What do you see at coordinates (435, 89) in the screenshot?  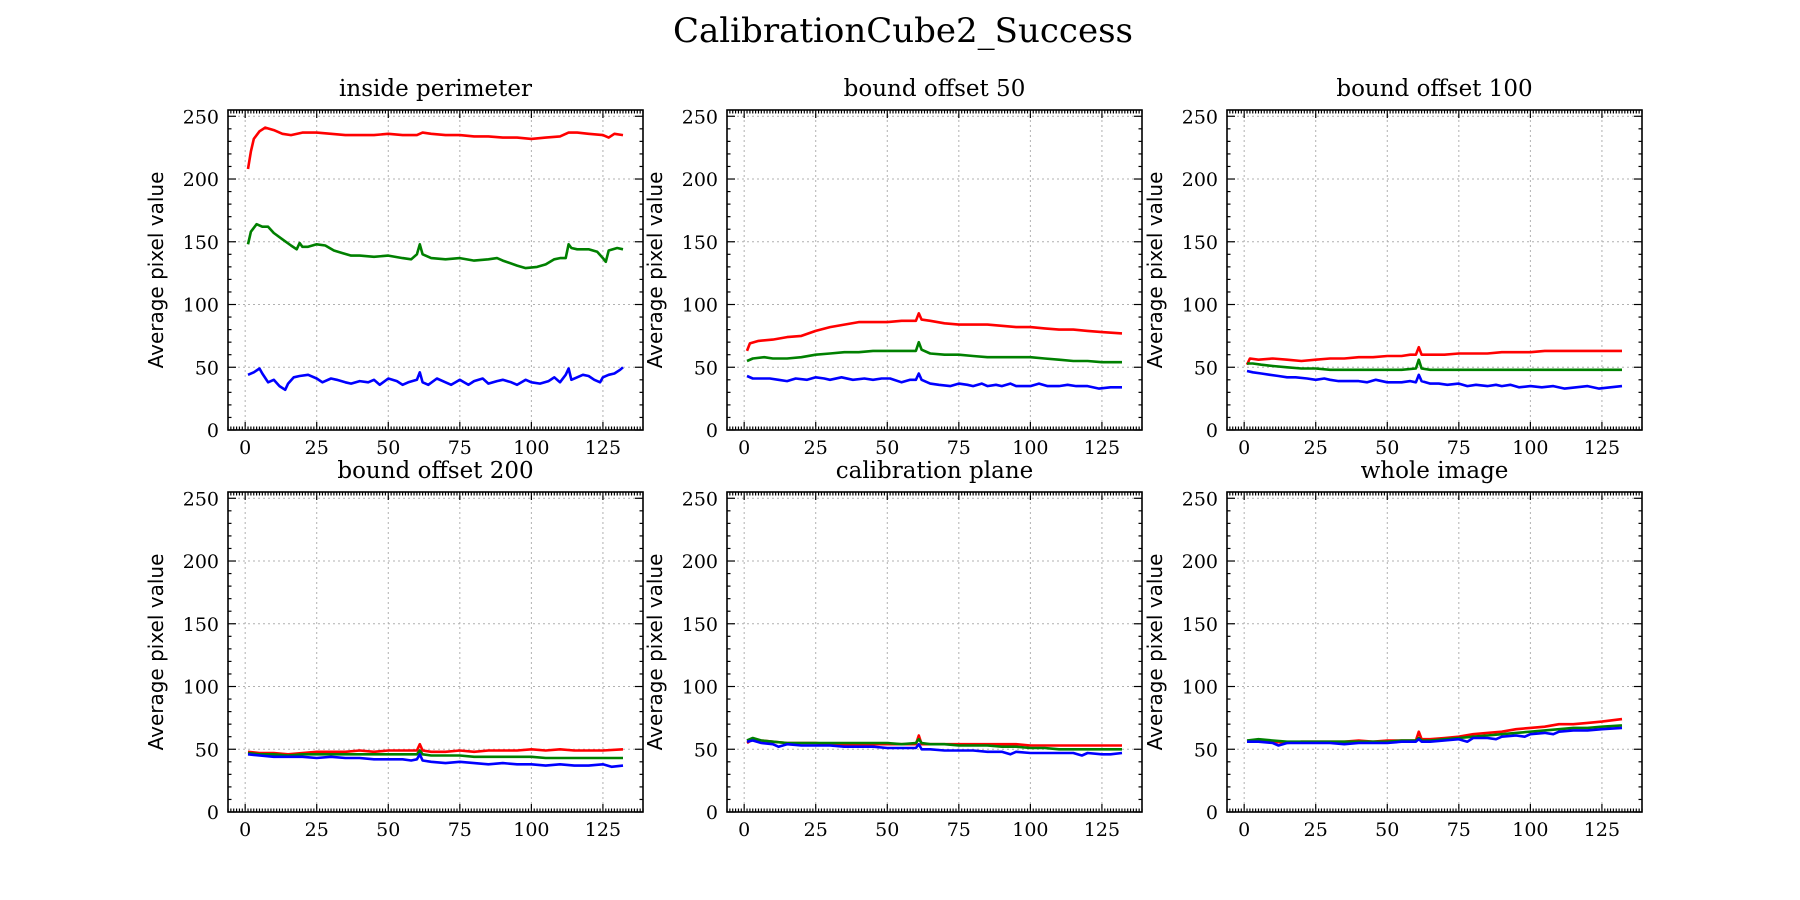 I see `subplot-title: inside perimeter` at bounding box center [435, 89].